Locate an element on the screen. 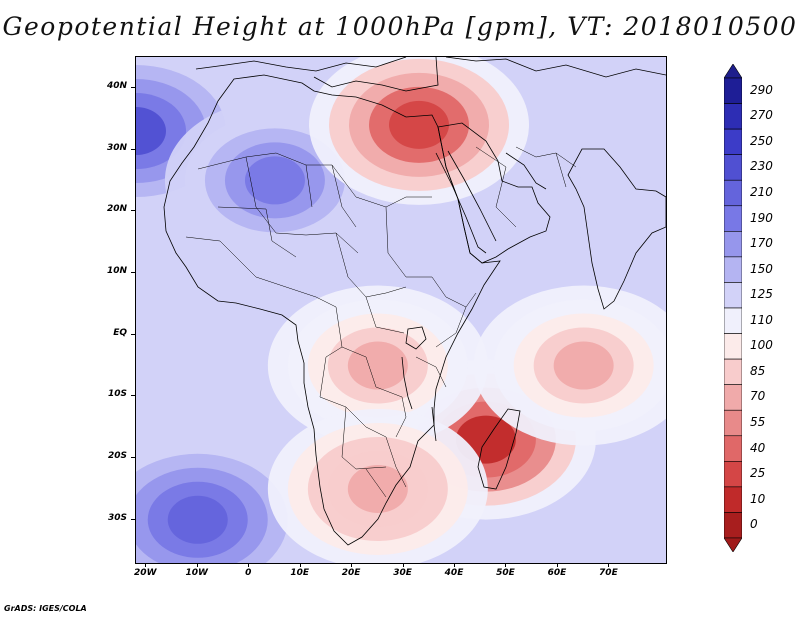  lat-tick-label: 10S is located at coordinates (117, 394).